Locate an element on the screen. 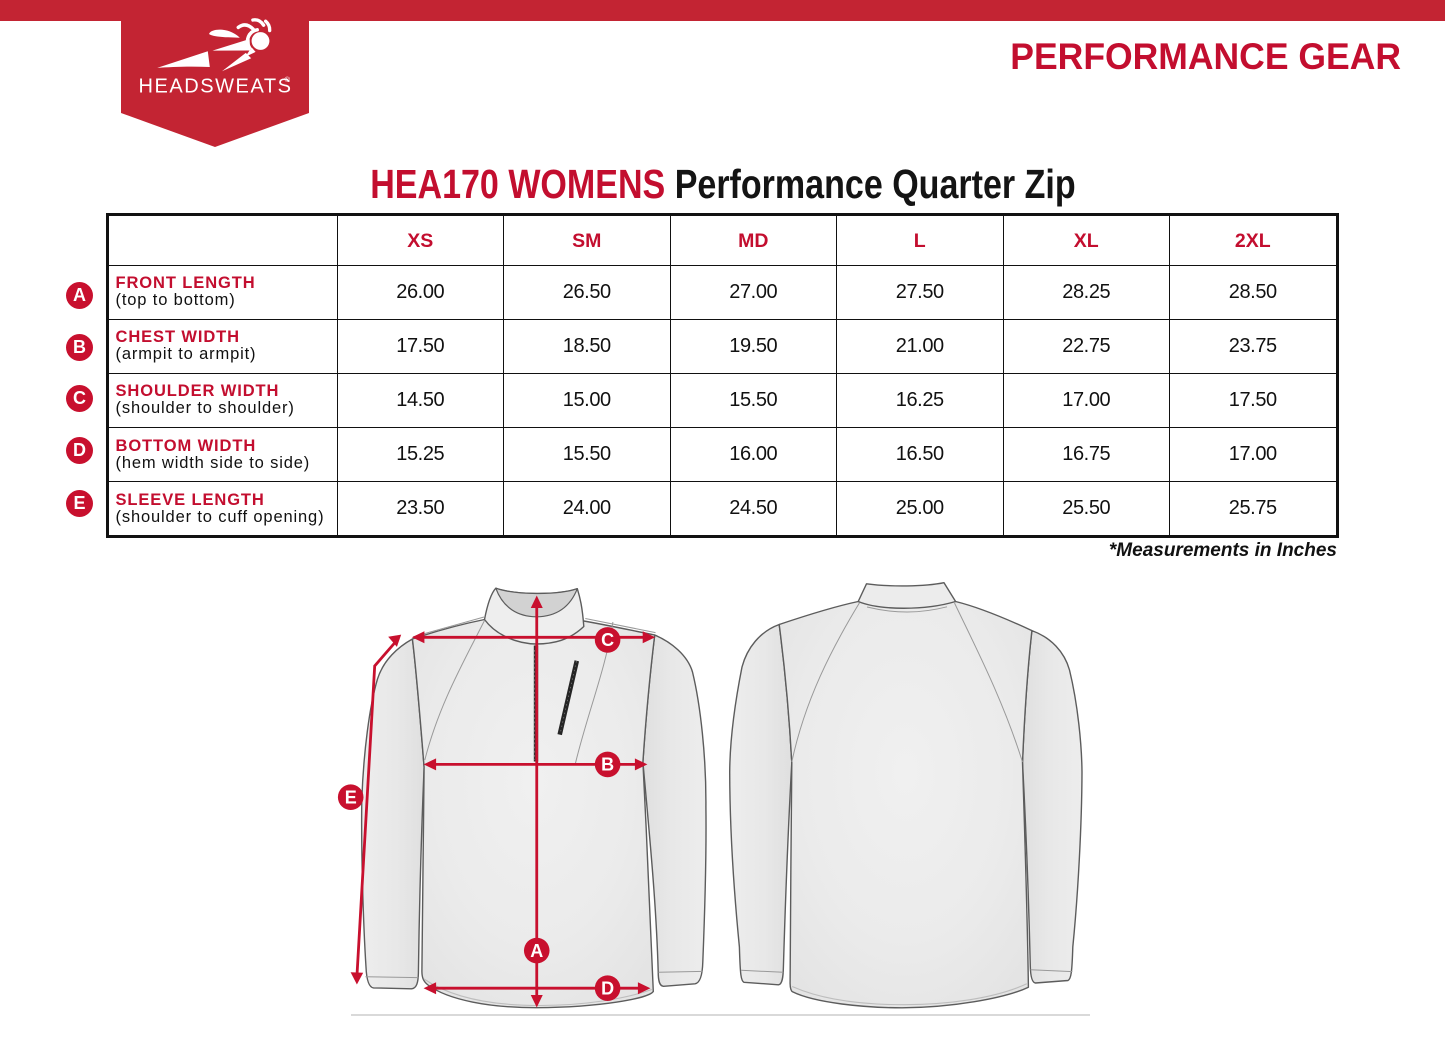 This screenshot has height=1058, width=1445. svg-text: E is located at coordinates (351, 798).